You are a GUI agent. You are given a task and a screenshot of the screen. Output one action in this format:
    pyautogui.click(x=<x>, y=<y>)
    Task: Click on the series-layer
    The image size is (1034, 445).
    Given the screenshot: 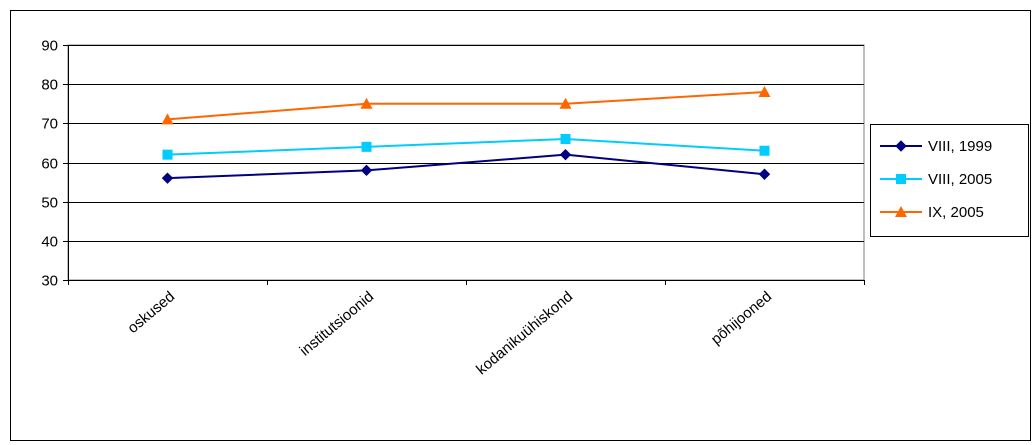 What is the action you would take?
    pyautogui.click(x=466, y=135)
    